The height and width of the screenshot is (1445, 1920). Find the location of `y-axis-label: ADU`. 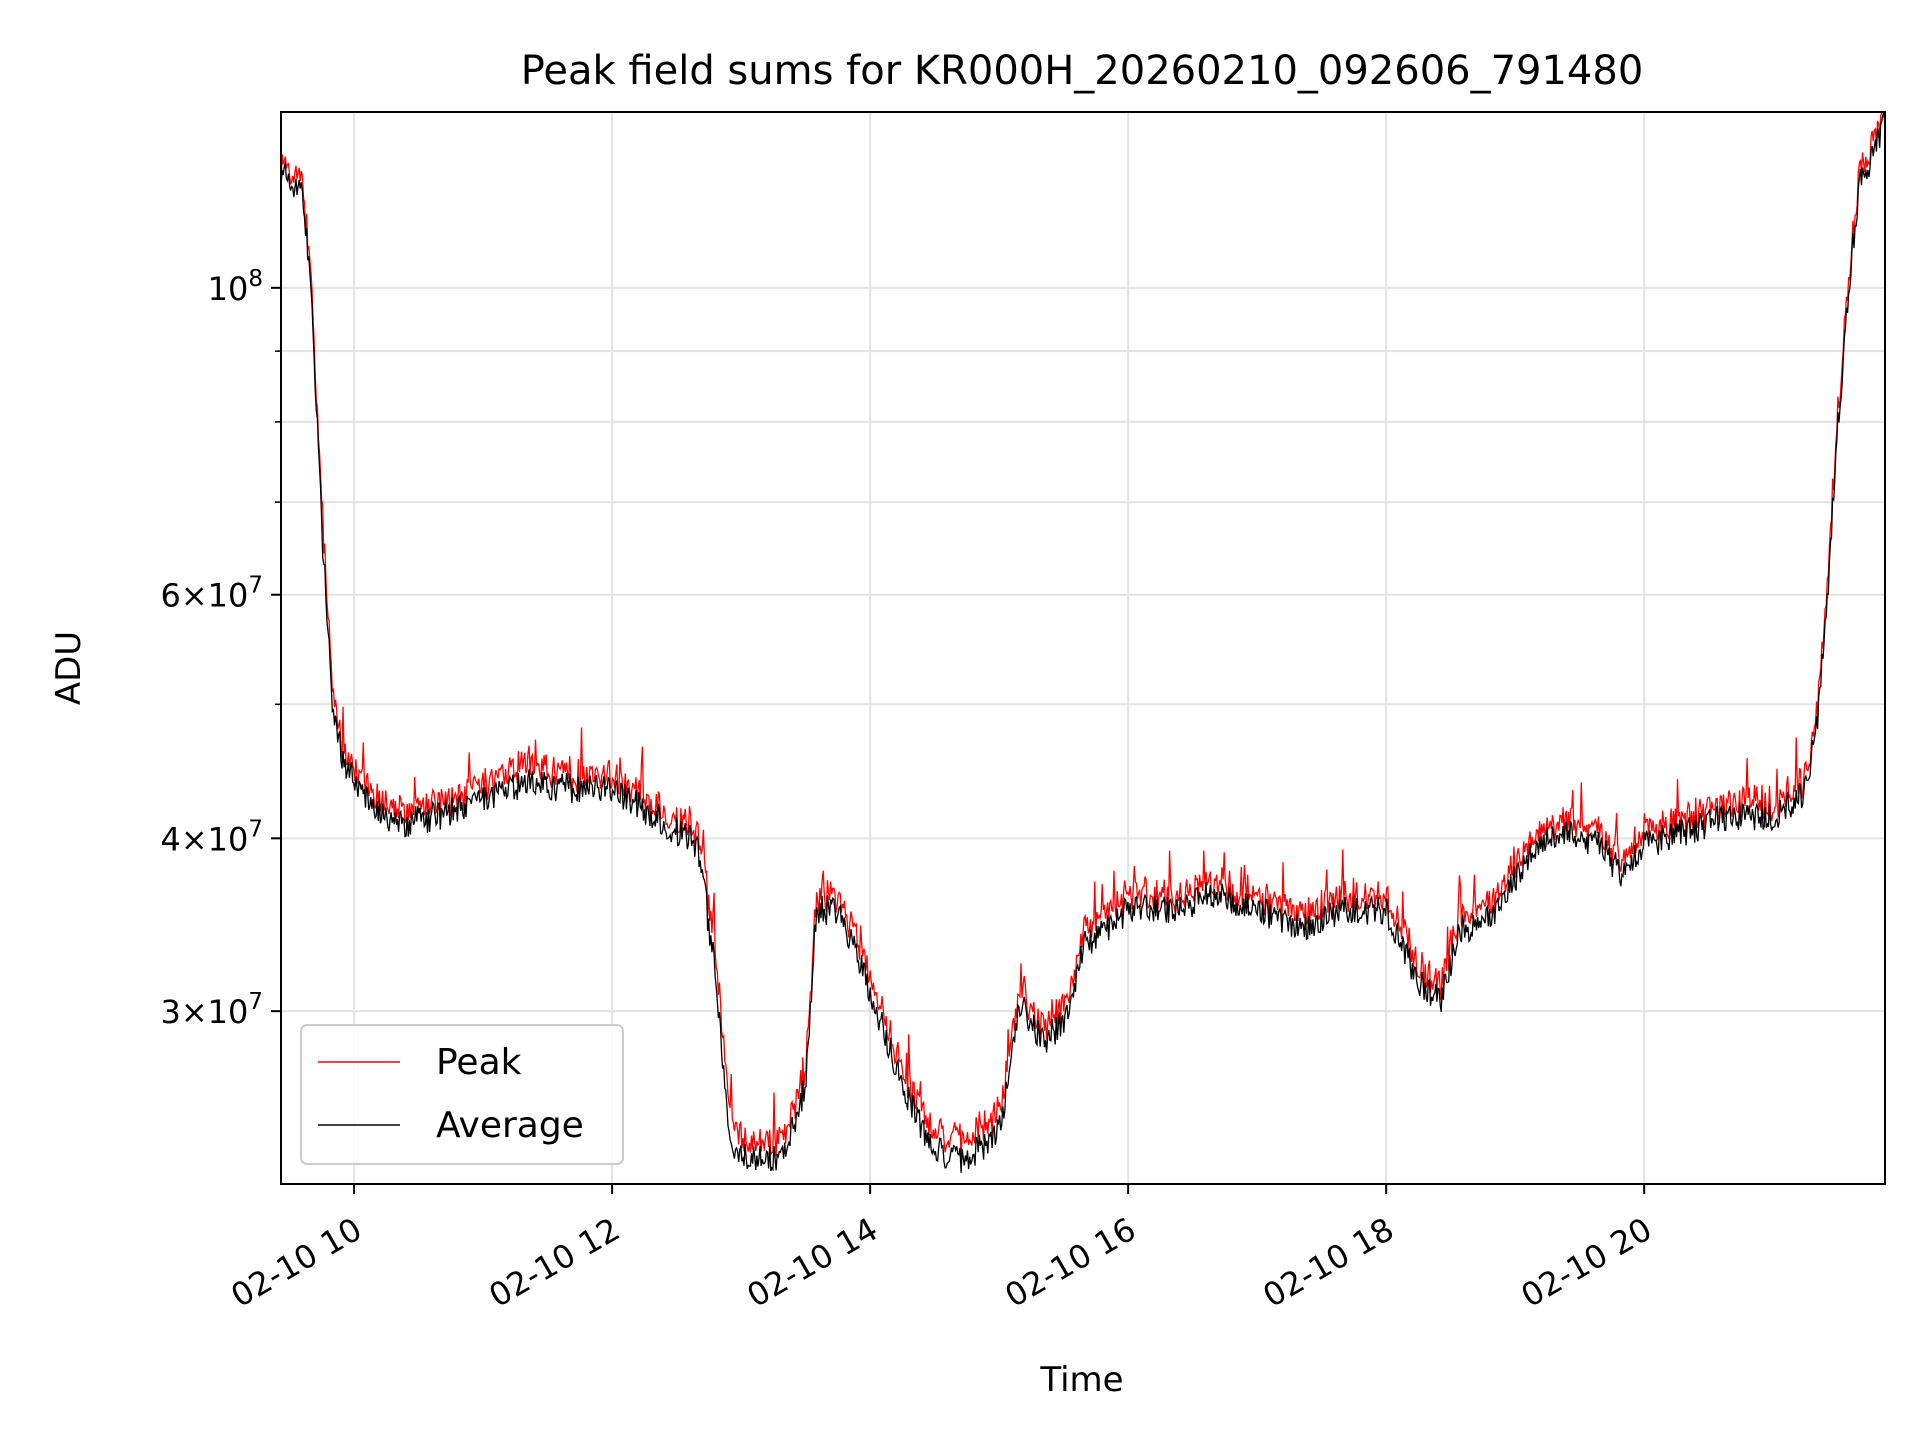

y-axis-label: ADU is located at coordinates (69, 668).